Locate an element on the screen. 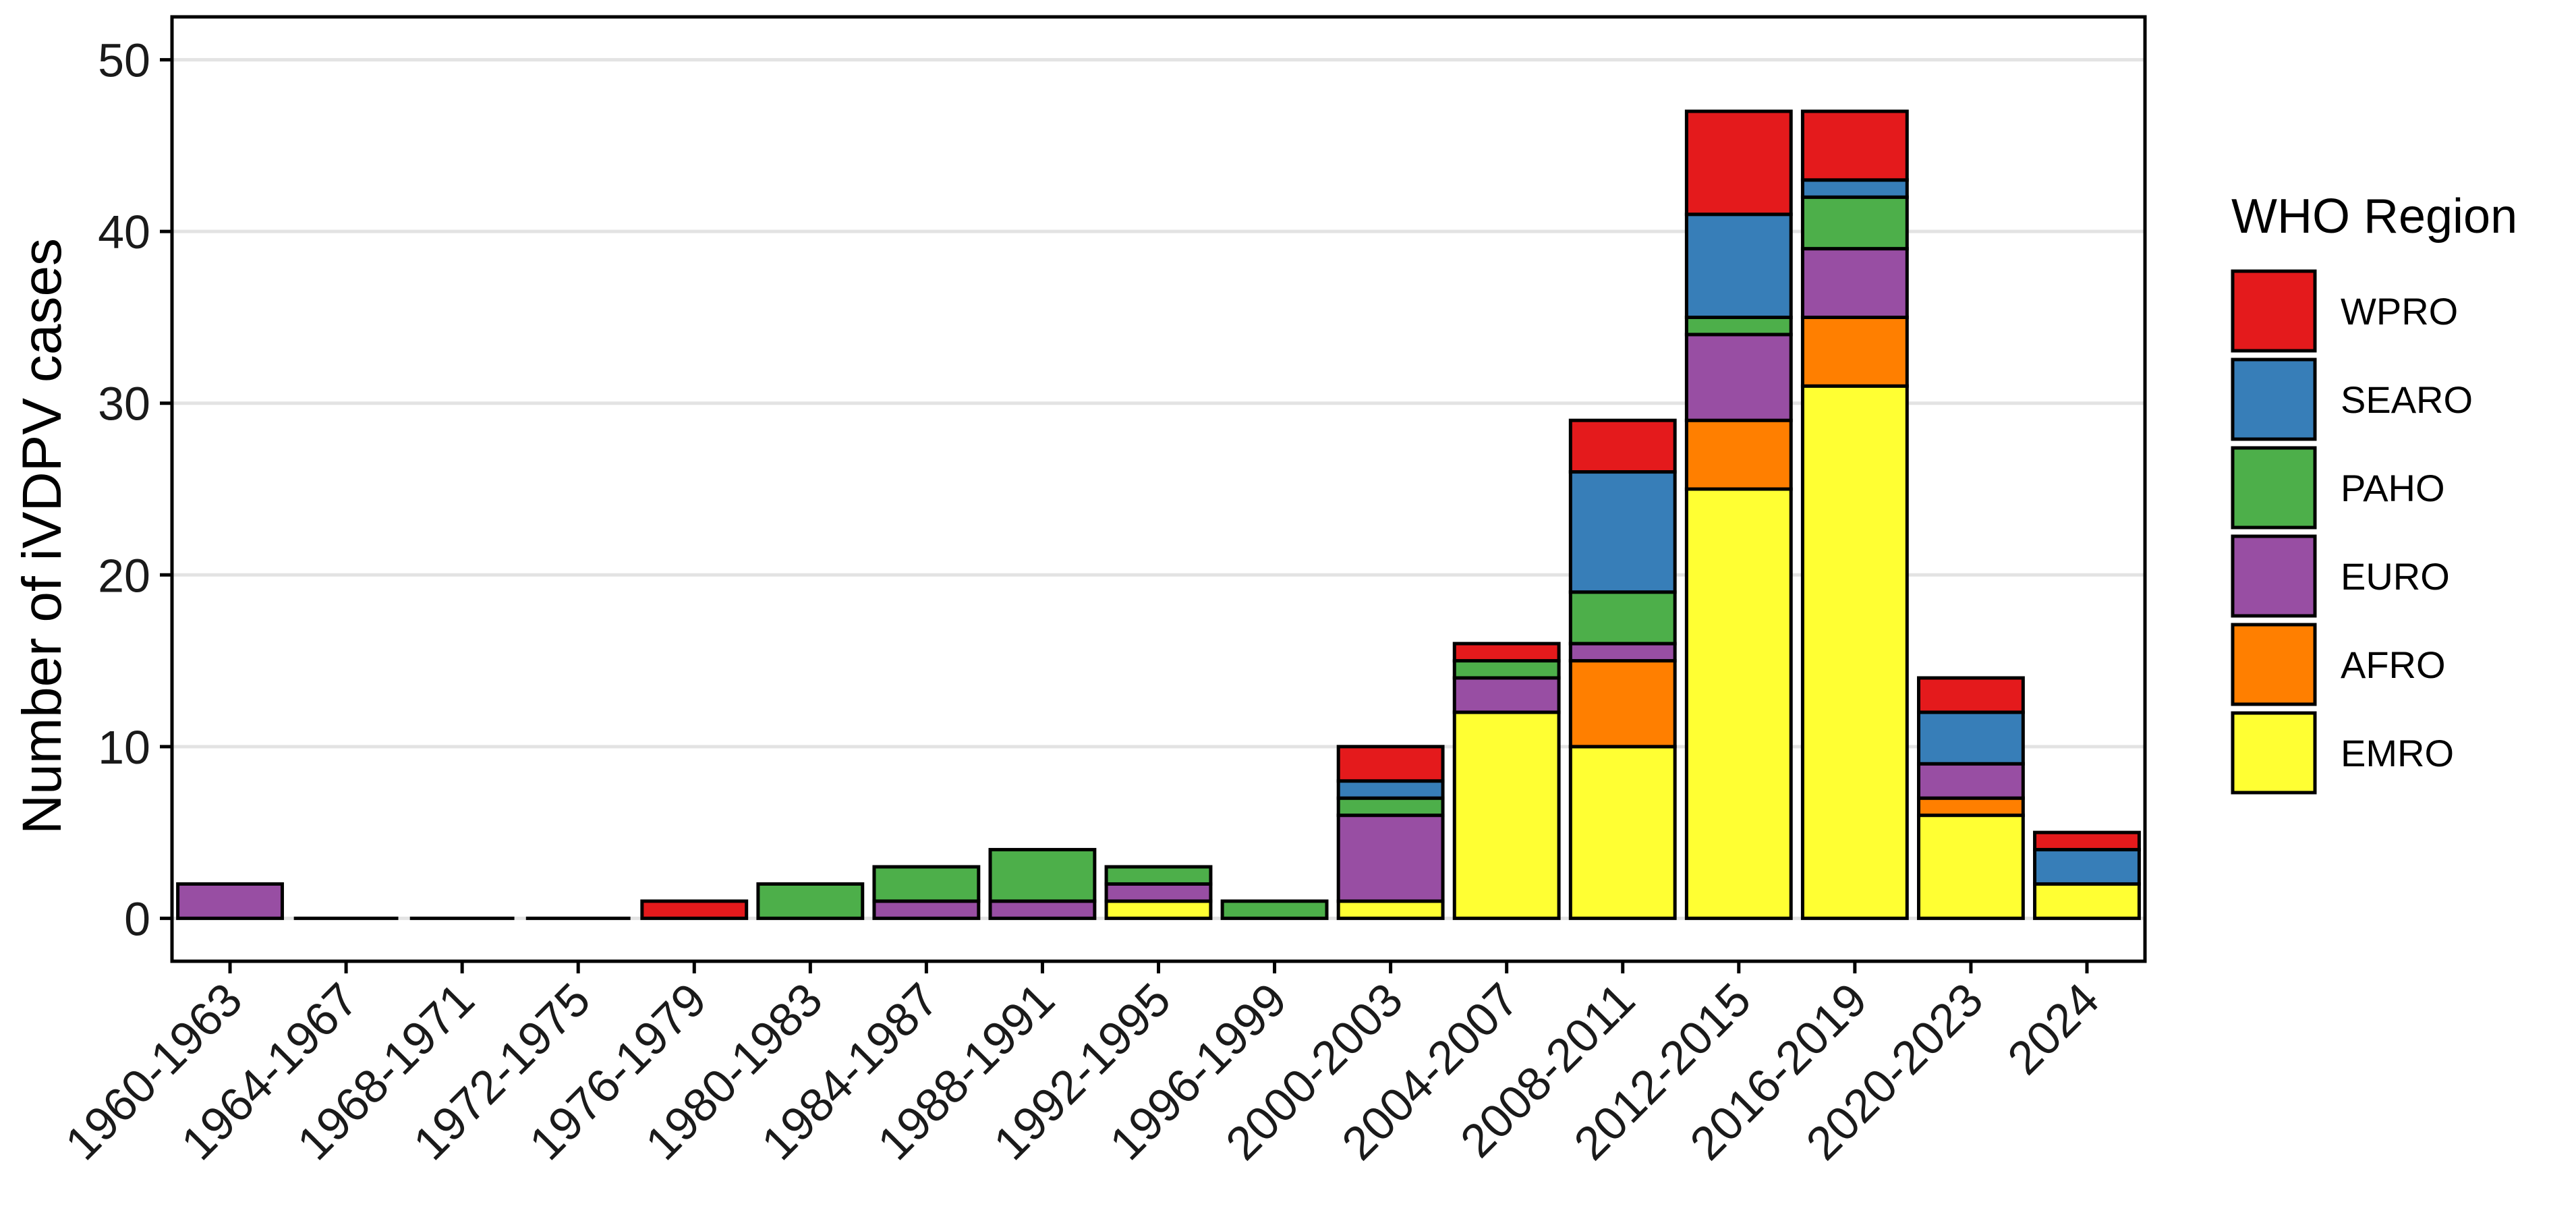  y-tick-label: 40 is located at coordinates (124, 232).